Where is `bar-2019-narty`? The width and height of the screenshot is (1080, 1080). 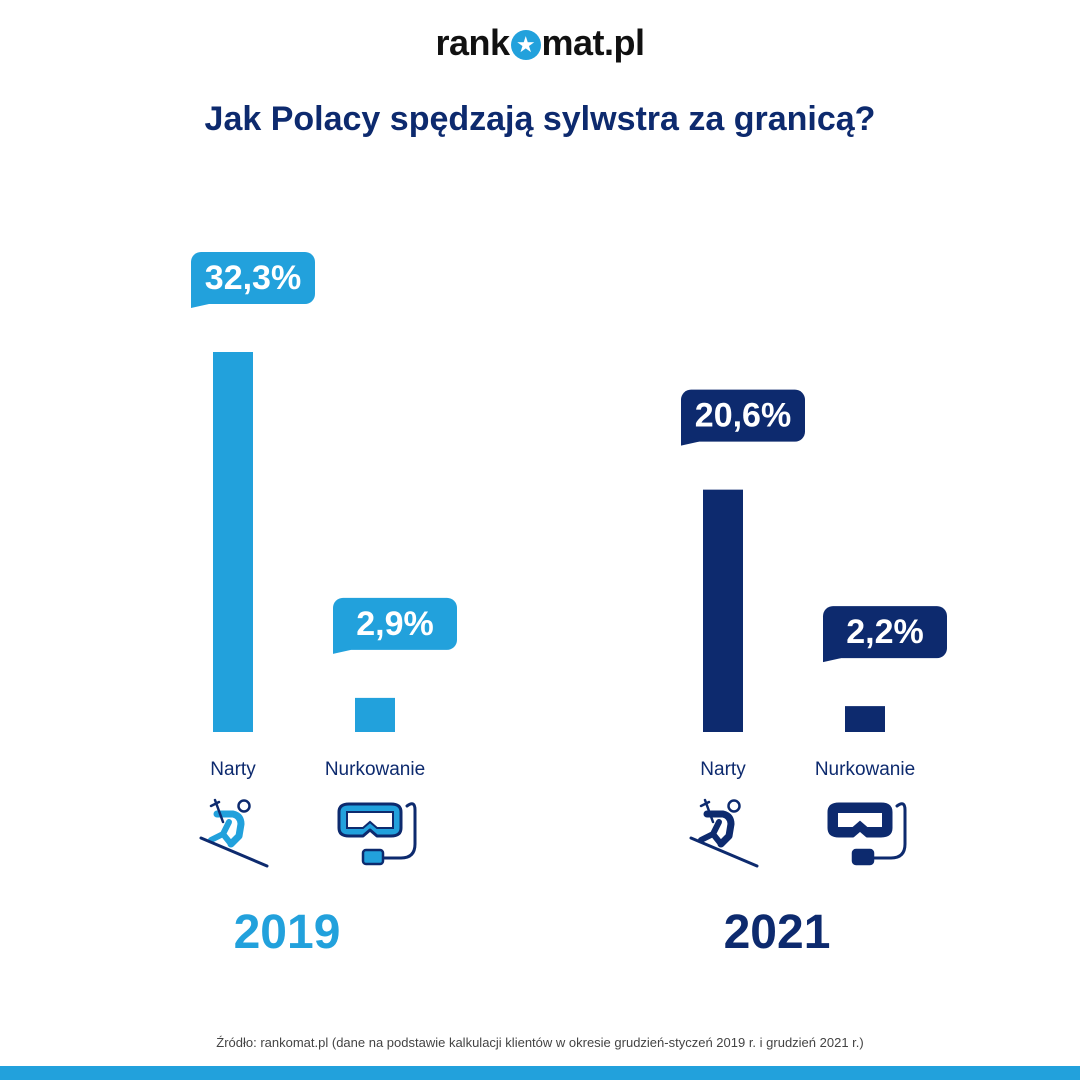
bar-2019-narty is located at coordinates (233, 542).